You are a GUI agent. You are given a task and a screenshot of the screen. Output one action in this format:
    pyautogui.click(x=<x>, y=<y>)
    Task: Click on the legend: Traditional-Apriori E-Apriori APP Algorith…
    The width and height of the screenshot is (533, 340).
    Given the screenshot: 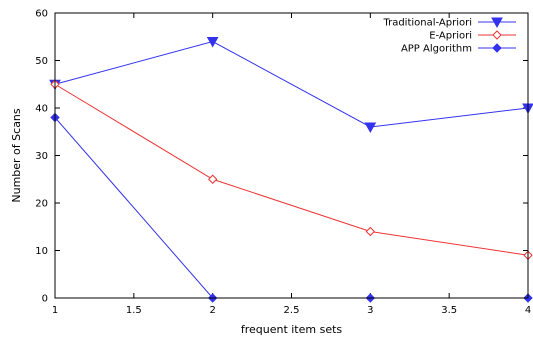 What is the action you would take?
    pyautogui.click(x=449, y=36)
    